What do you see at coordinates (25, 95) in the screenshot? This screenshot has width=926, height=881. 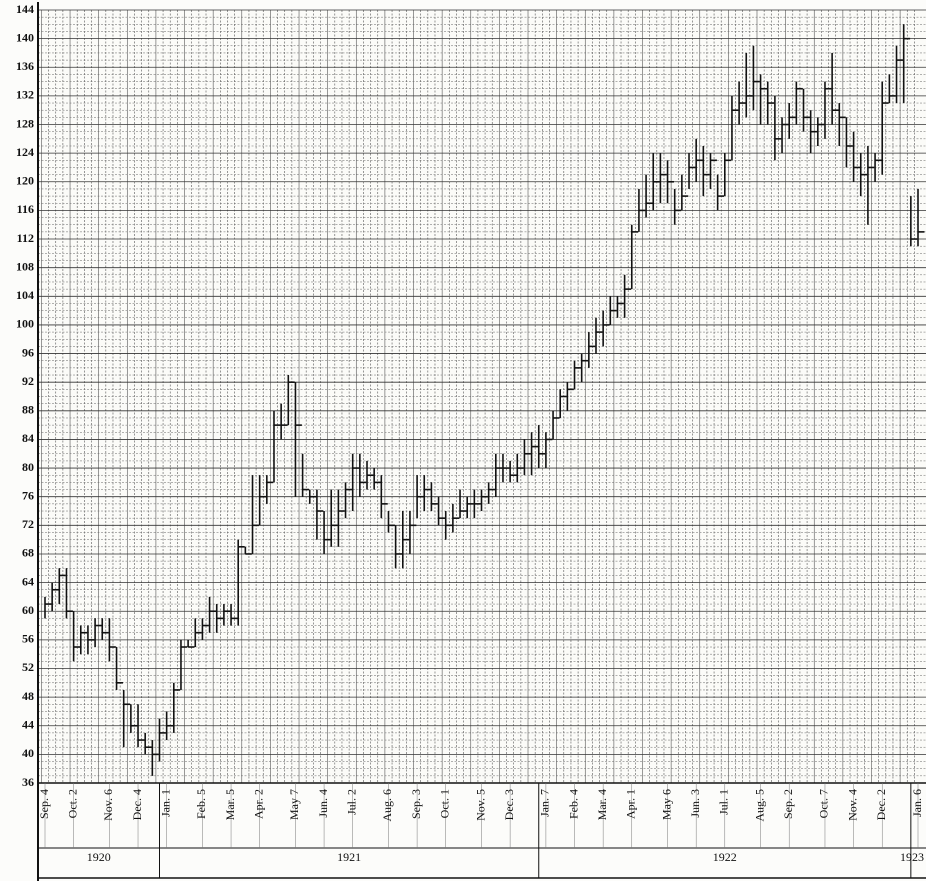 I see `y-tick-label: 132` at bounding box center [25, 95].